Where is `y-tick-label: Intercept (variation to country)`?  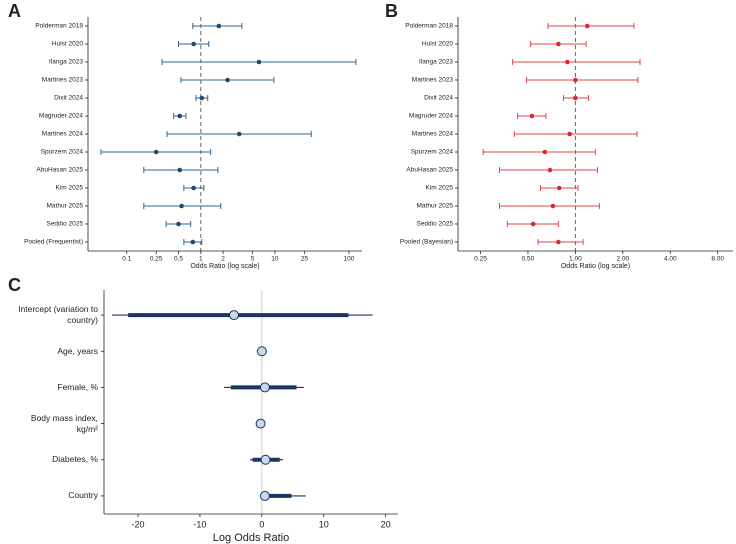 y-tick-label: Intercept (variation to country) is located at coordinates (58, 315).